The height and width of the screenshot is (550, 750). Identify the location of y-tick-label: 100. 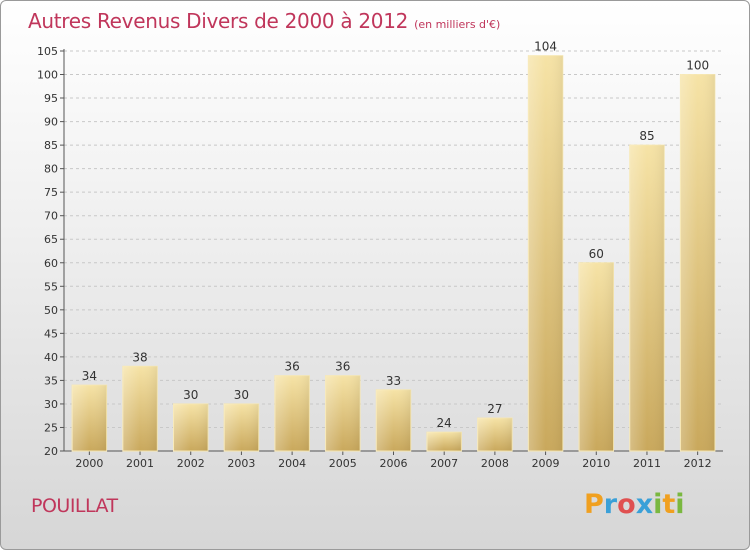
(47, 75).